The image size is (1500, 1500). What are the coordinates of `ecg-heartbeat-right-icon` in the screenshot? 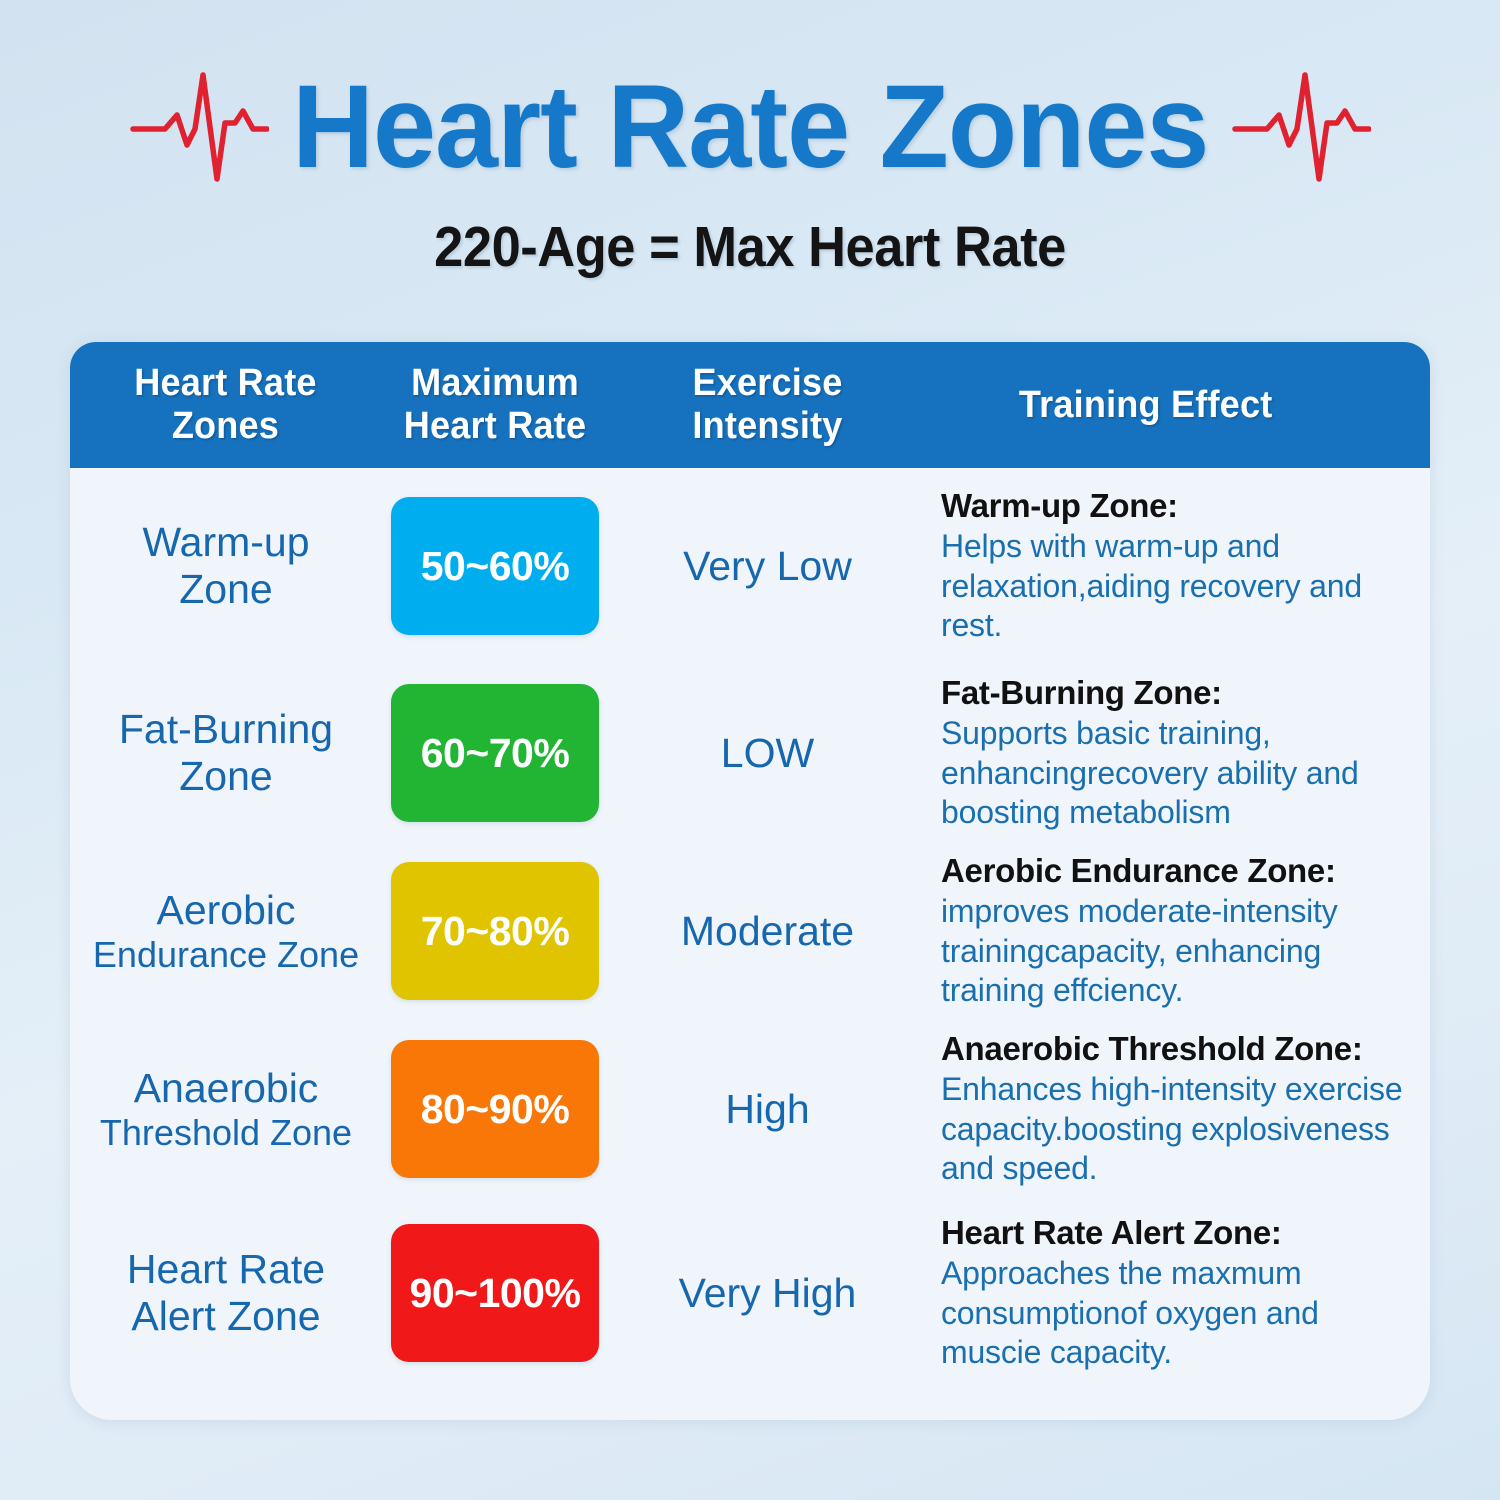 It's located at (1302, 127).